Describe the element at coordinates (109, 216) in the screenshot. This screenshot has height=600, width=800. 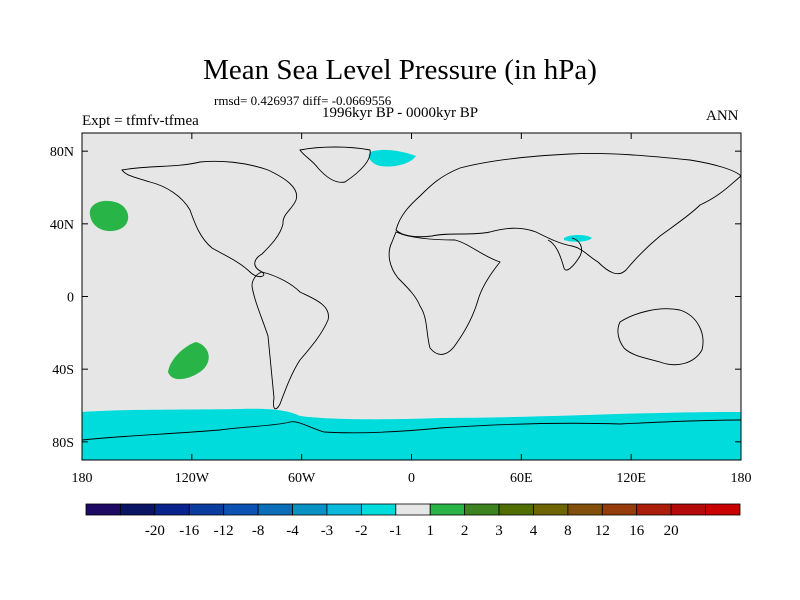
I see `anomaly-north-pacific-positive` at that location.